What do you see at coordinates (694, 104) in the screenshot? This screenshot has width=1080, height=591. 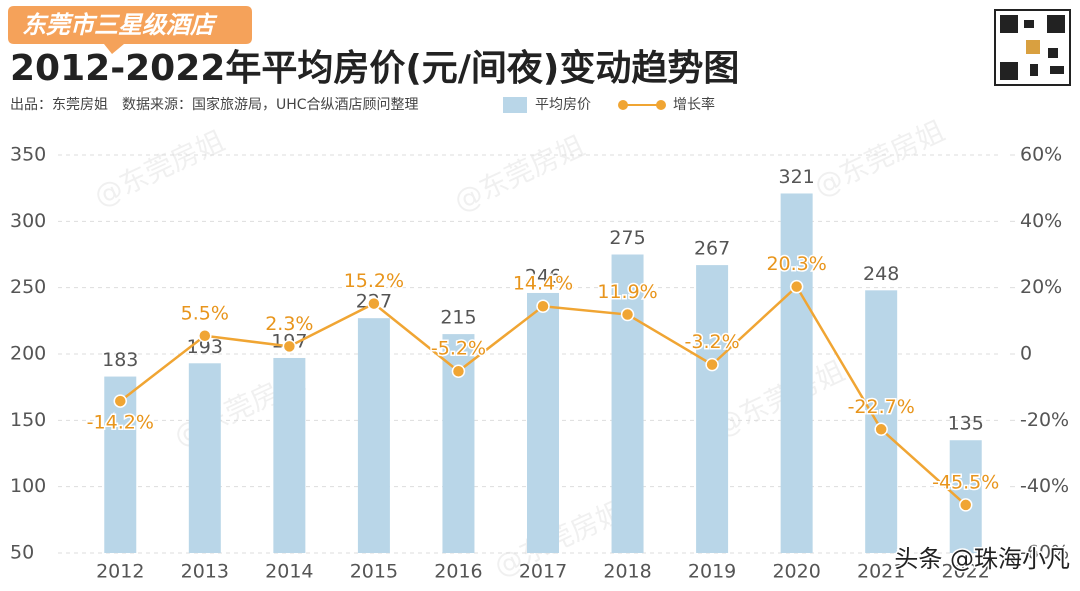 I see `legend-label: 增长率` at bounding box center [694, 104].